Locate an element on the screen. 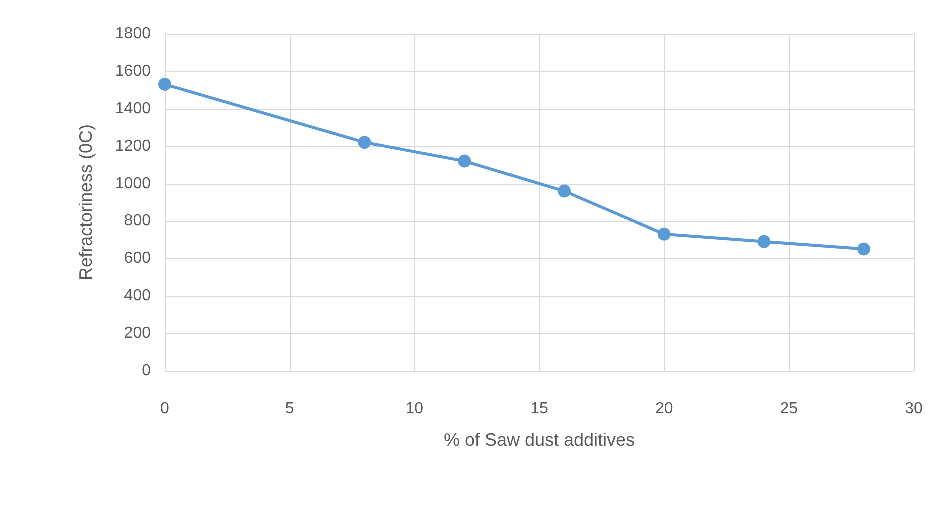  x-tick-label: 0 is located at coordinates (165, 409).